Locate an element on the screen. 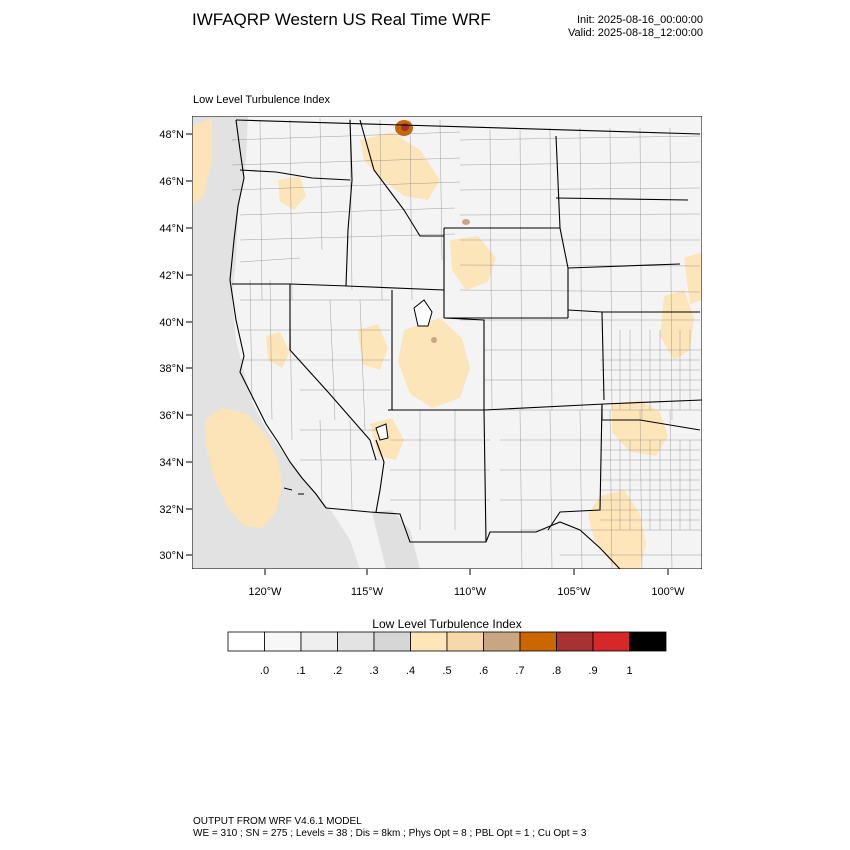 This screenshot has width=850, height=850. colorbar-title: Low Level Turbulence Index is located at coordinates (447, 624).